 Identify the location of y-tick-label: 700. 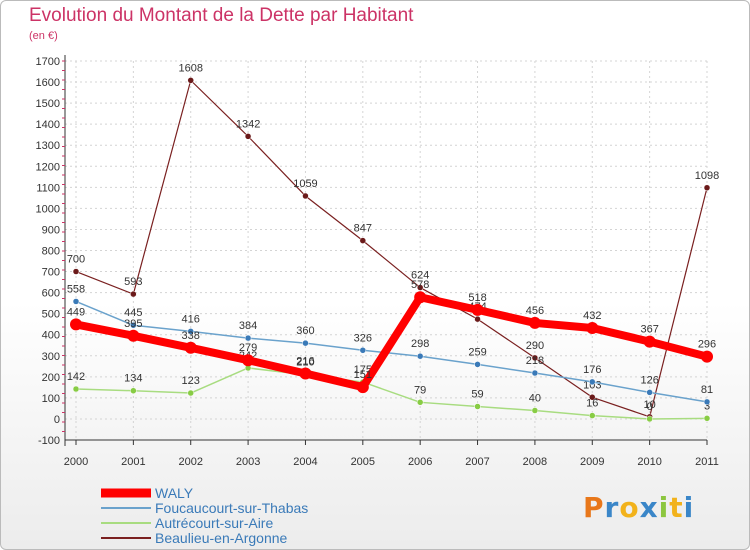
(51, 273).